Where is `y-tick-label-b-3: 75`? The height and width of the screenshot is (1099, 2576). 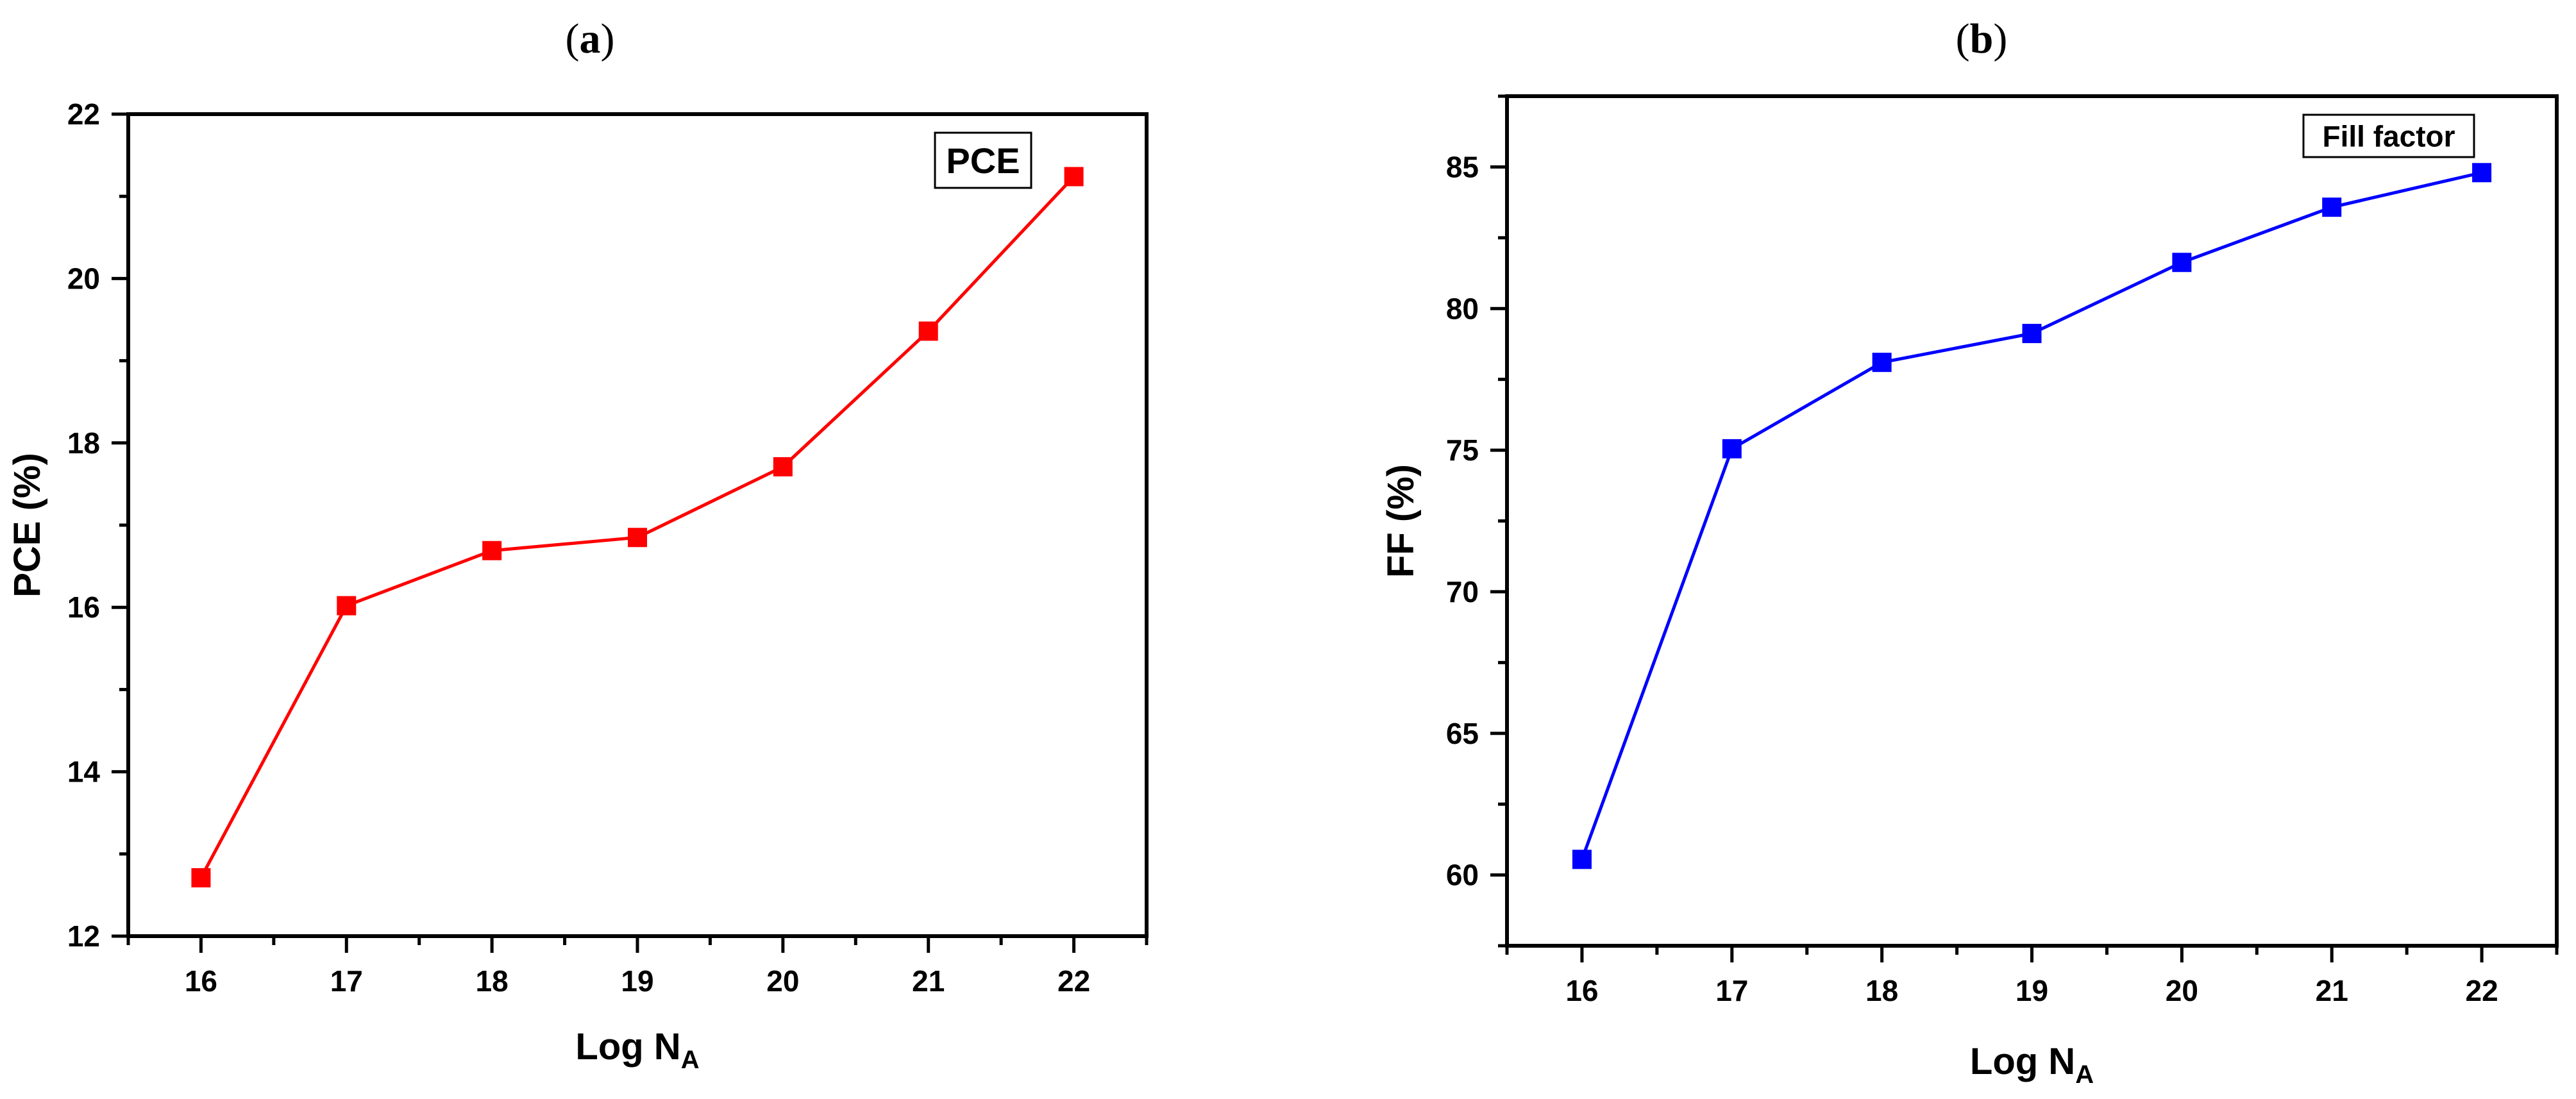 y-tick-label-b-3: 75 is located at coordinates (1462, 450).